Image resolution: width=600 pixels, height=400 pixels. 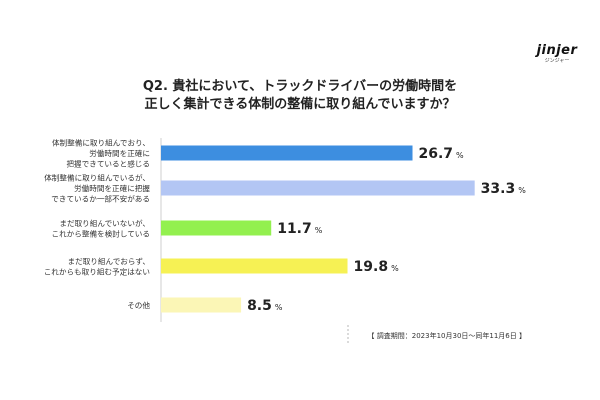 I want to click on value-label-2: 33.3, so click(x=498, y=189).